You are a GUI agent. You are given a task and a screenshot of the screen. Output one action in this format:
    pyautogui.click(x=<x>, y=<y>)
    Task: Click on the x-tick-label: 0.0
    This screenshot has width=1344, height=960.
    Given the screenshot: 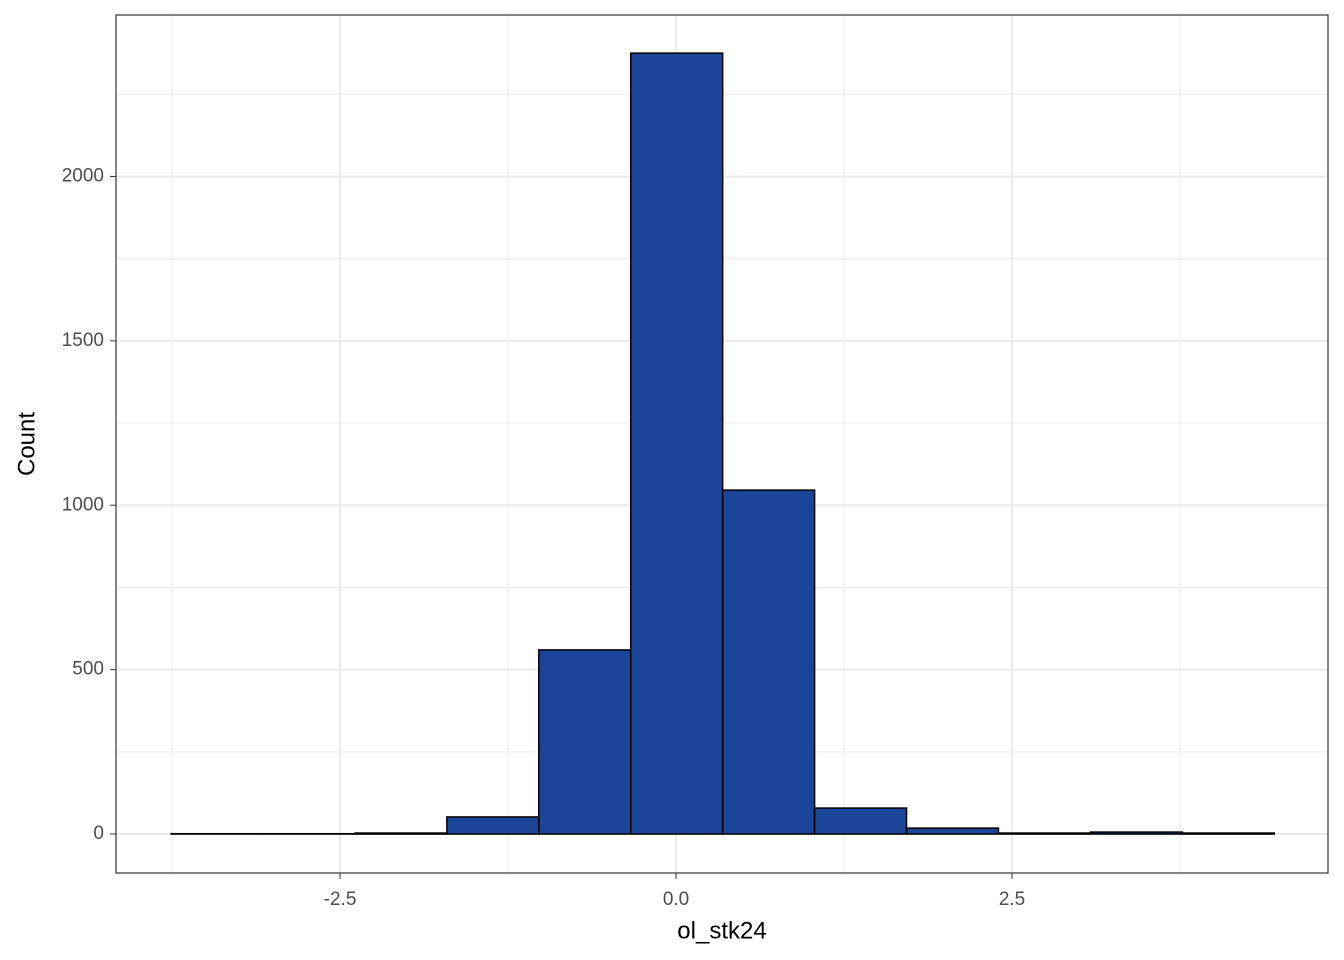 What is the action you would take?
    pyautogui.click(x=676, y=899)
    